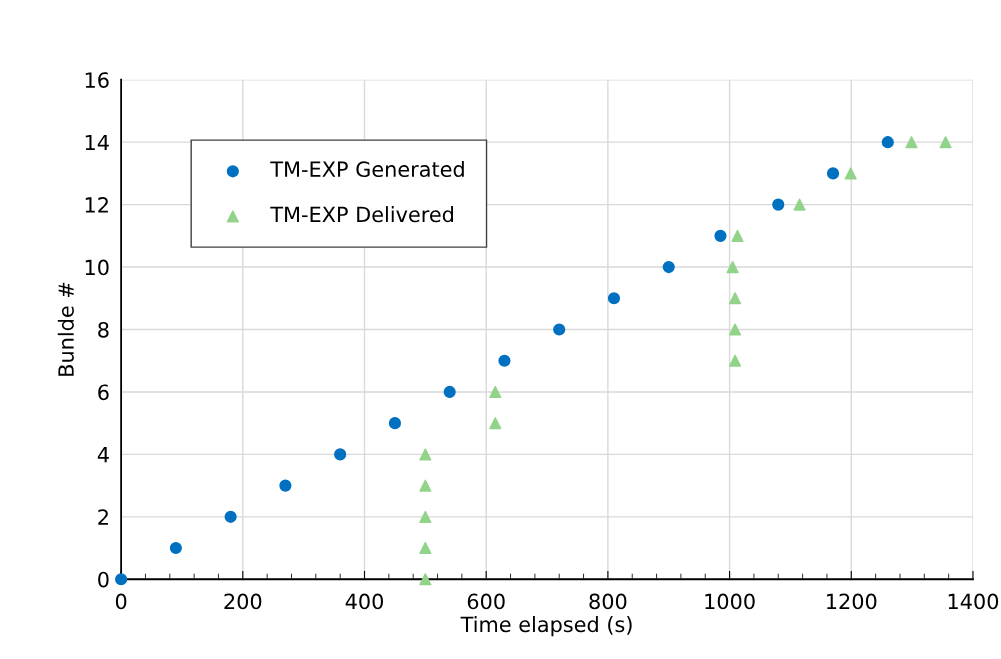 Image resolution: width=1001 pixels, height=659 pixels. What do you see at coordinates (97, 267) in the screenshot?
I see `y-tick-label: 10` at bounding box center [97, 267].